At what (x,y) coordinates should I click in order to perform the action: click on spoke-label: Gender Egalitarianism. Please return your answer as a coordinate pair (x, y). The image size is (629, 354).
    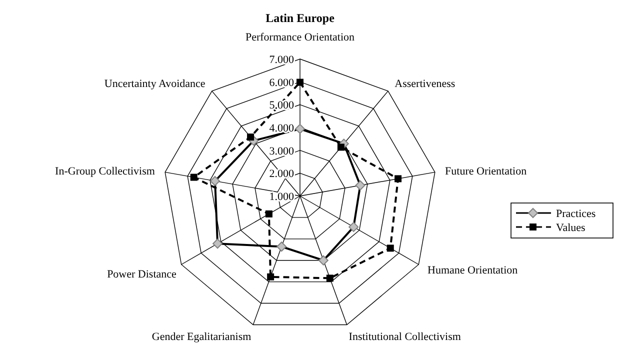
    Looking at the image, I should click on (202, 337).